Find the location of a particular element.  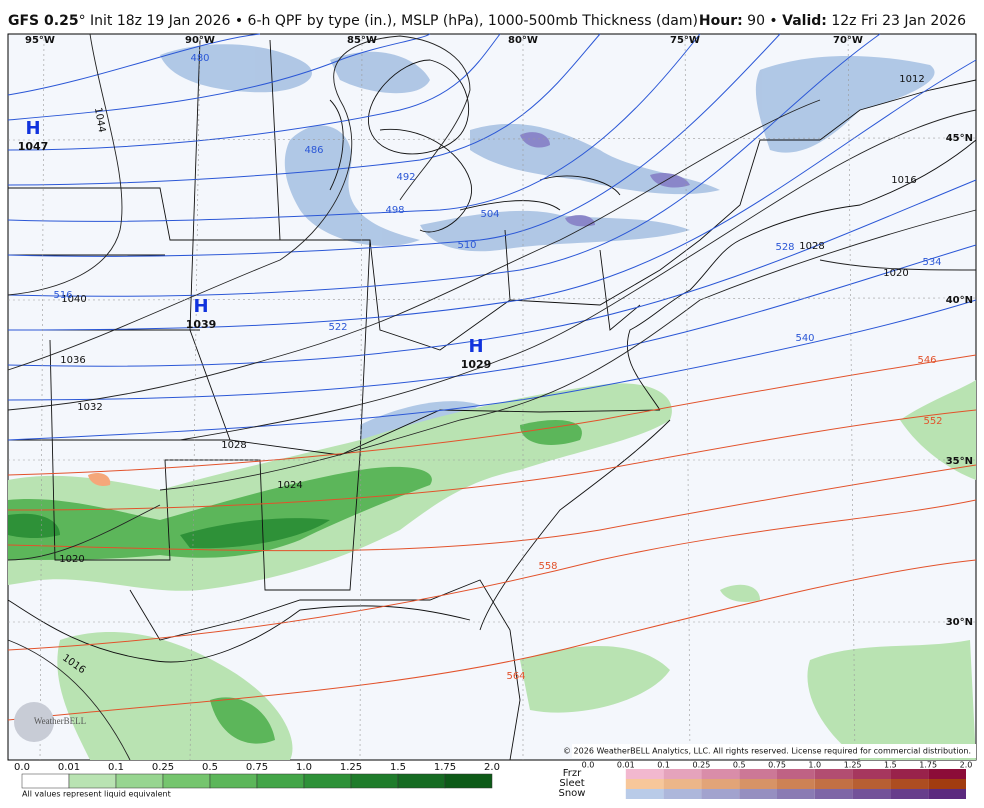

degree: ° is located at coordinates (82, 21).